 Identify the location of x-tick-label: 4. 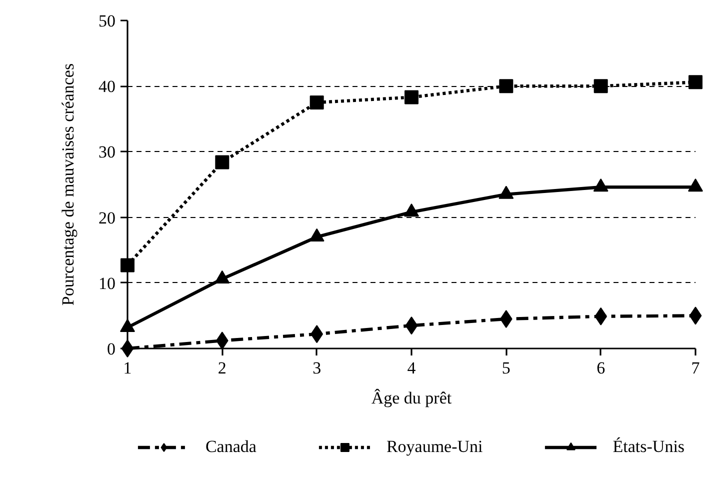
(411, 368).